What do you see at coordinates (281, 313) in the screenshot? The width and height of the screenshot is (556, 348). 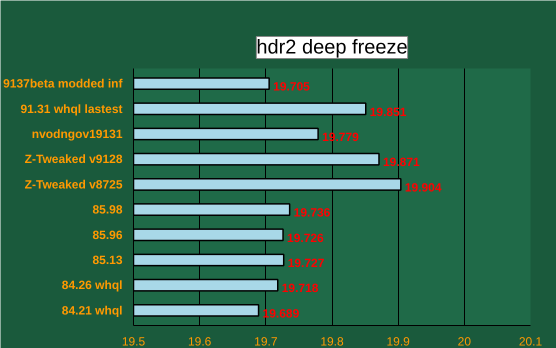 I see `data-label: 19.689` at bounding box center [281, 313].